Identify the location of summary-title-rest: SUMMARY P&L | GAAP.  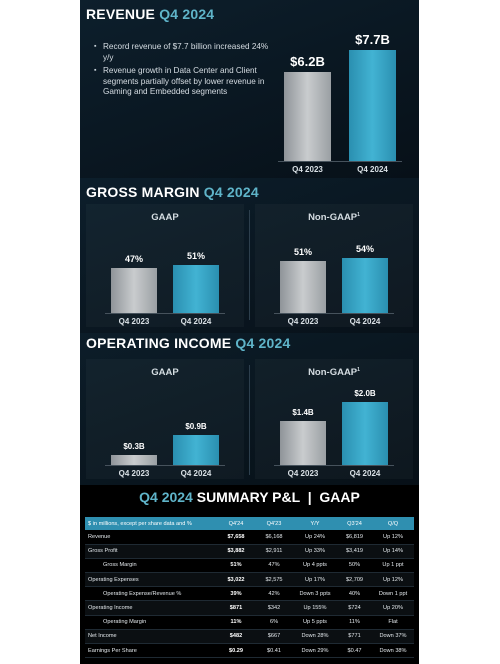
(278, 497).